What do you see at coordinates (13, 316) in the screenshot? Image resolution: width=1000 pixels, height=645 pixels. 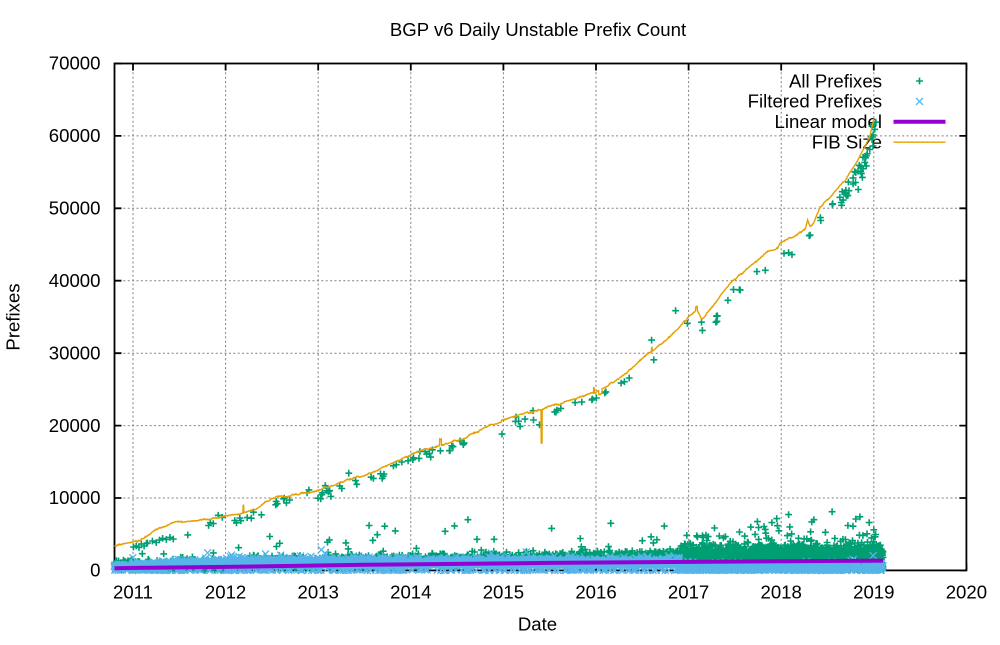 I see `svg-text: Prefixes` at bounding box center [13, 316].